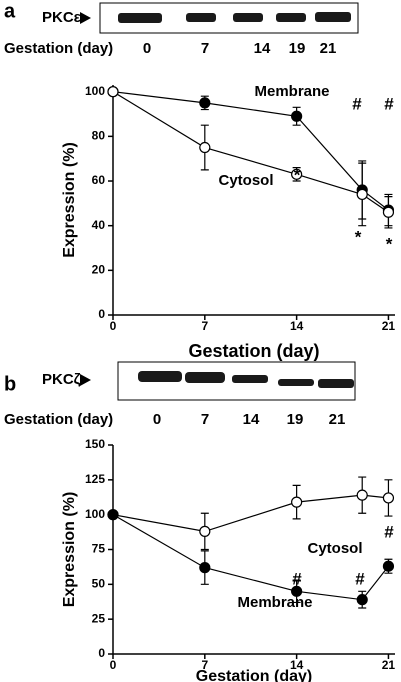 This screenshot has width=401, height=682. Describe the element at coordinates (10, 11) in the screenshot. I see `panel-label: a` at that location.